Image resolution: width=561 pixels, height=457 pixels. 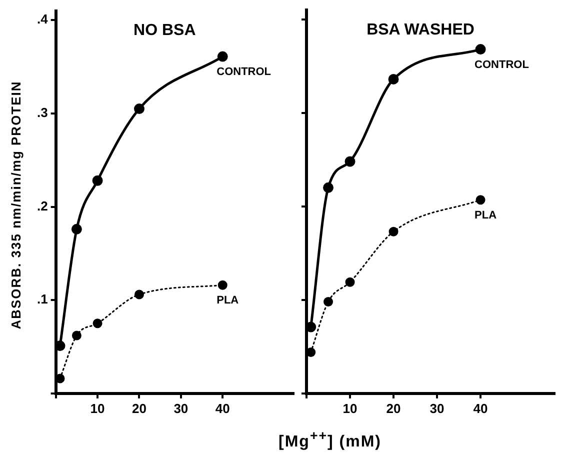 What do you see at coordinates (16, 205) in the screenshot?
I see `y-axis-title: ABSORB. 335 nm/min/mg PROTEIN` at bounding box center [16, 205].